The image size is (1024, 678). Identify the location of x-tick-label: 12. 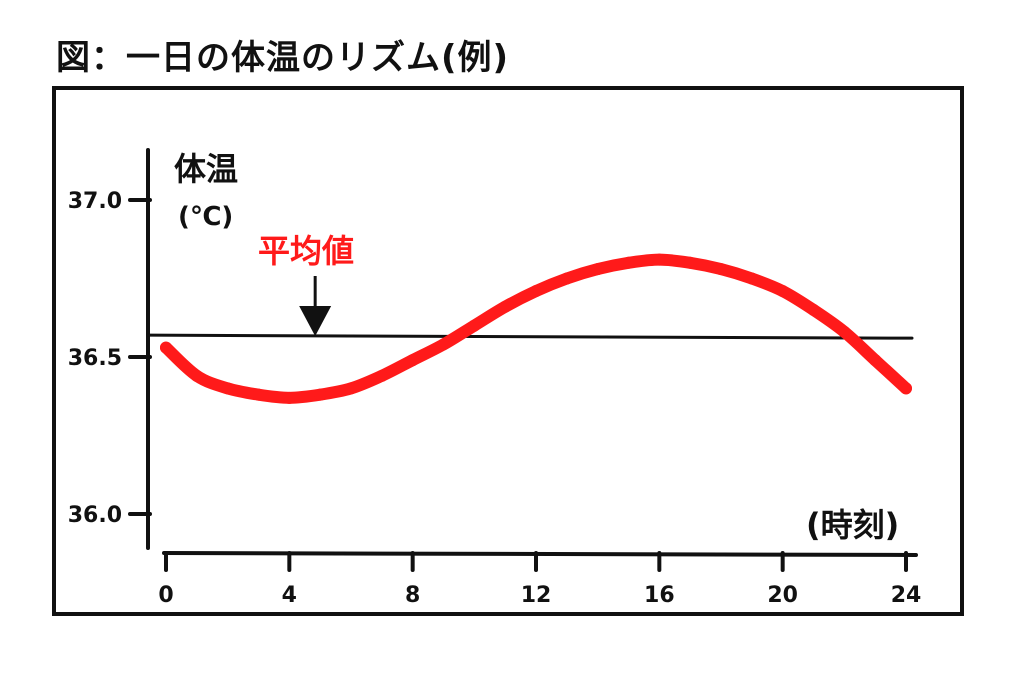
(536, 595).